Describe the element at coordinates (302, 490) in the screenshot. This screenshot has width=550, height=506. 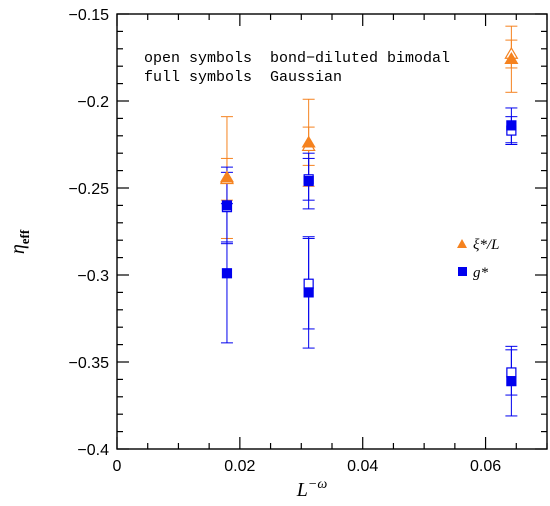
I see `x-axis-title-main: L` at that location.